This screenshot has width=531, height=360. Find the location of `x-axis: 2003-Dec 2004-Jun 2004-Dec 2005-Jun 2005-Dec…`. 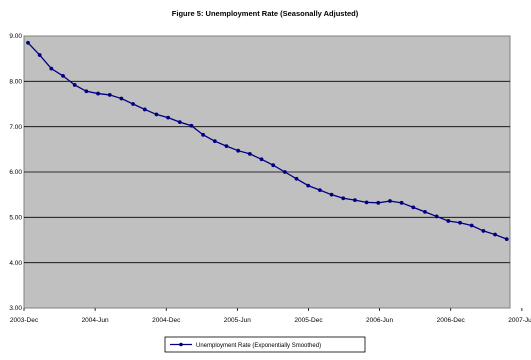

x-axis: 2003-Dec 2004-Jun 2004-Dec 2005-Jun 2005-Dec… is located at coordinates (270, 316).